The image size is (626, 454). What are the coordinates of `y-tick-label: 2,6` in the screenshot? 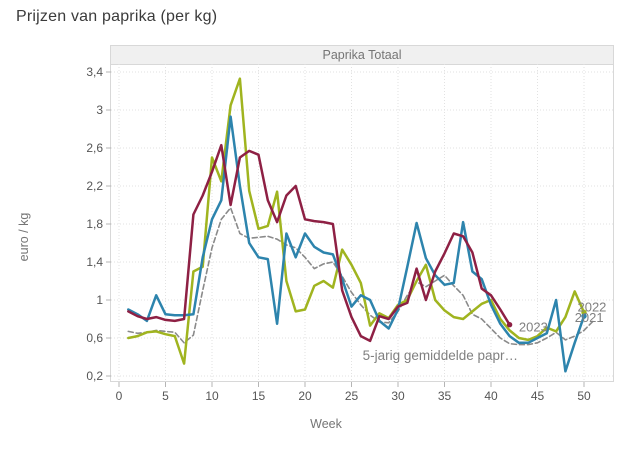 It's located at (94, 148).